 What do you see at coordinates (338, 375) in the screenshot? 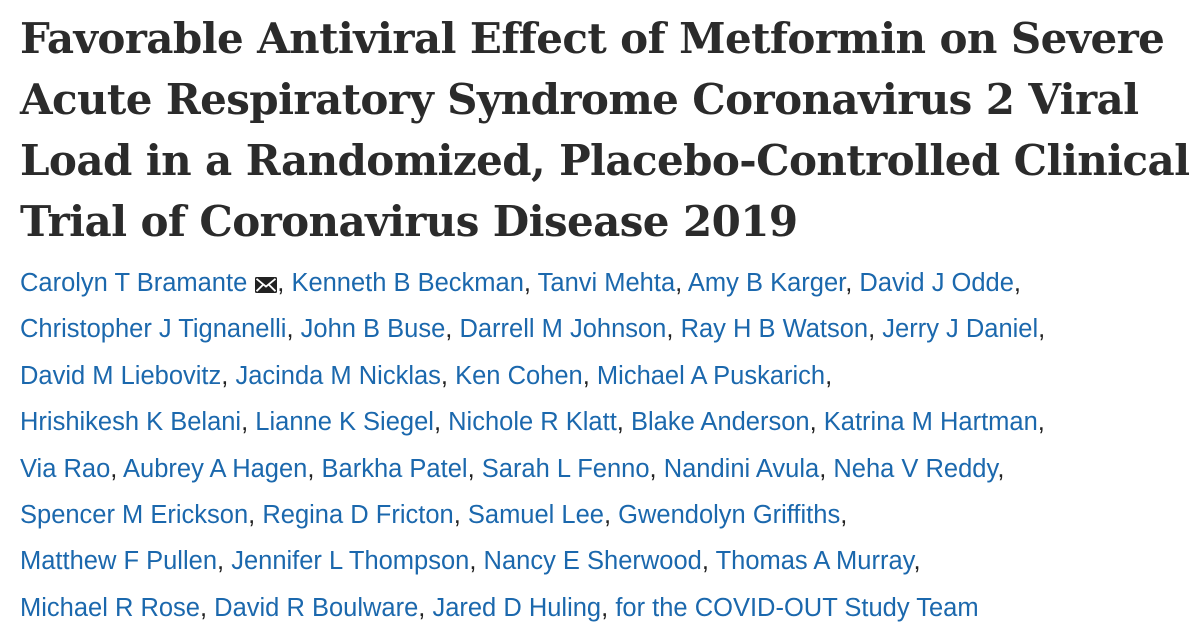
I see `author-link: Jacinda M Nicklas` at bounding box center [338, 375].